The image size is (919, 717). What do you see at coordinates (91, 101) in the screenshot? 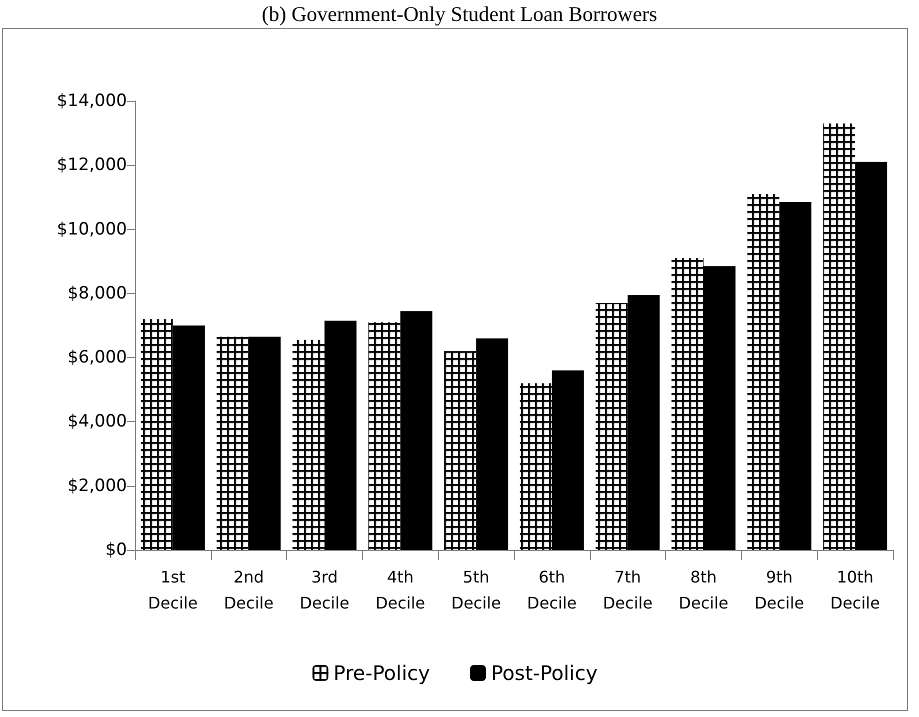
I see `y-tick-label: $14,000` at bounding box center [91, 101].